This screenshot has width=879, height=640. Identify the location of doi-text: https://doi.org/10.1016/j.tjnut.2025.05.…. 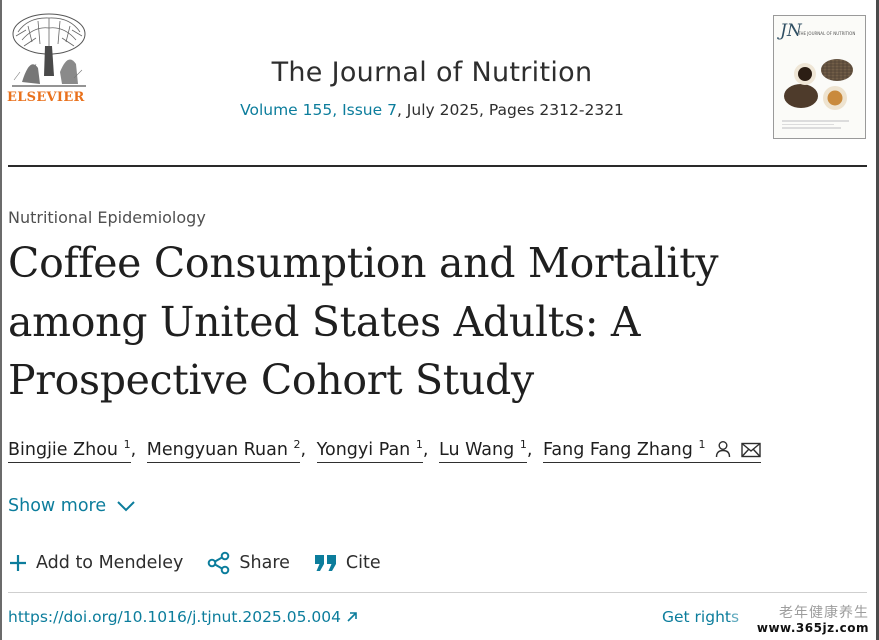
(174, 617).